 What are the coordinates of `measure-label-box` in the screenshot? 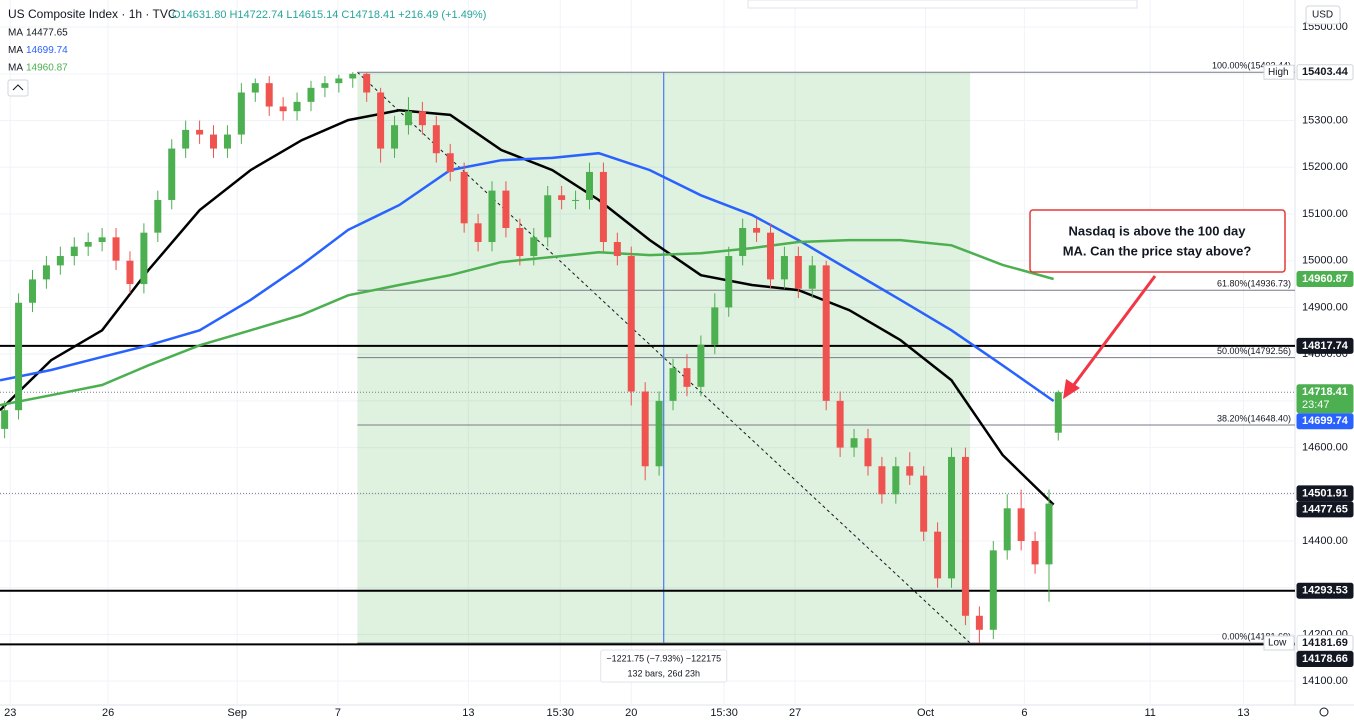 It's located at (664, 666).